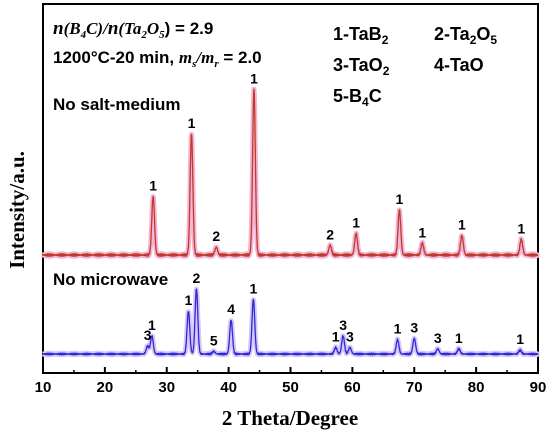 This screenshot has height=437, width=550. Describe the element at coordinates (361, 35) in the screenshot. I see `legend-tab2: 1-TaB2` at that location.